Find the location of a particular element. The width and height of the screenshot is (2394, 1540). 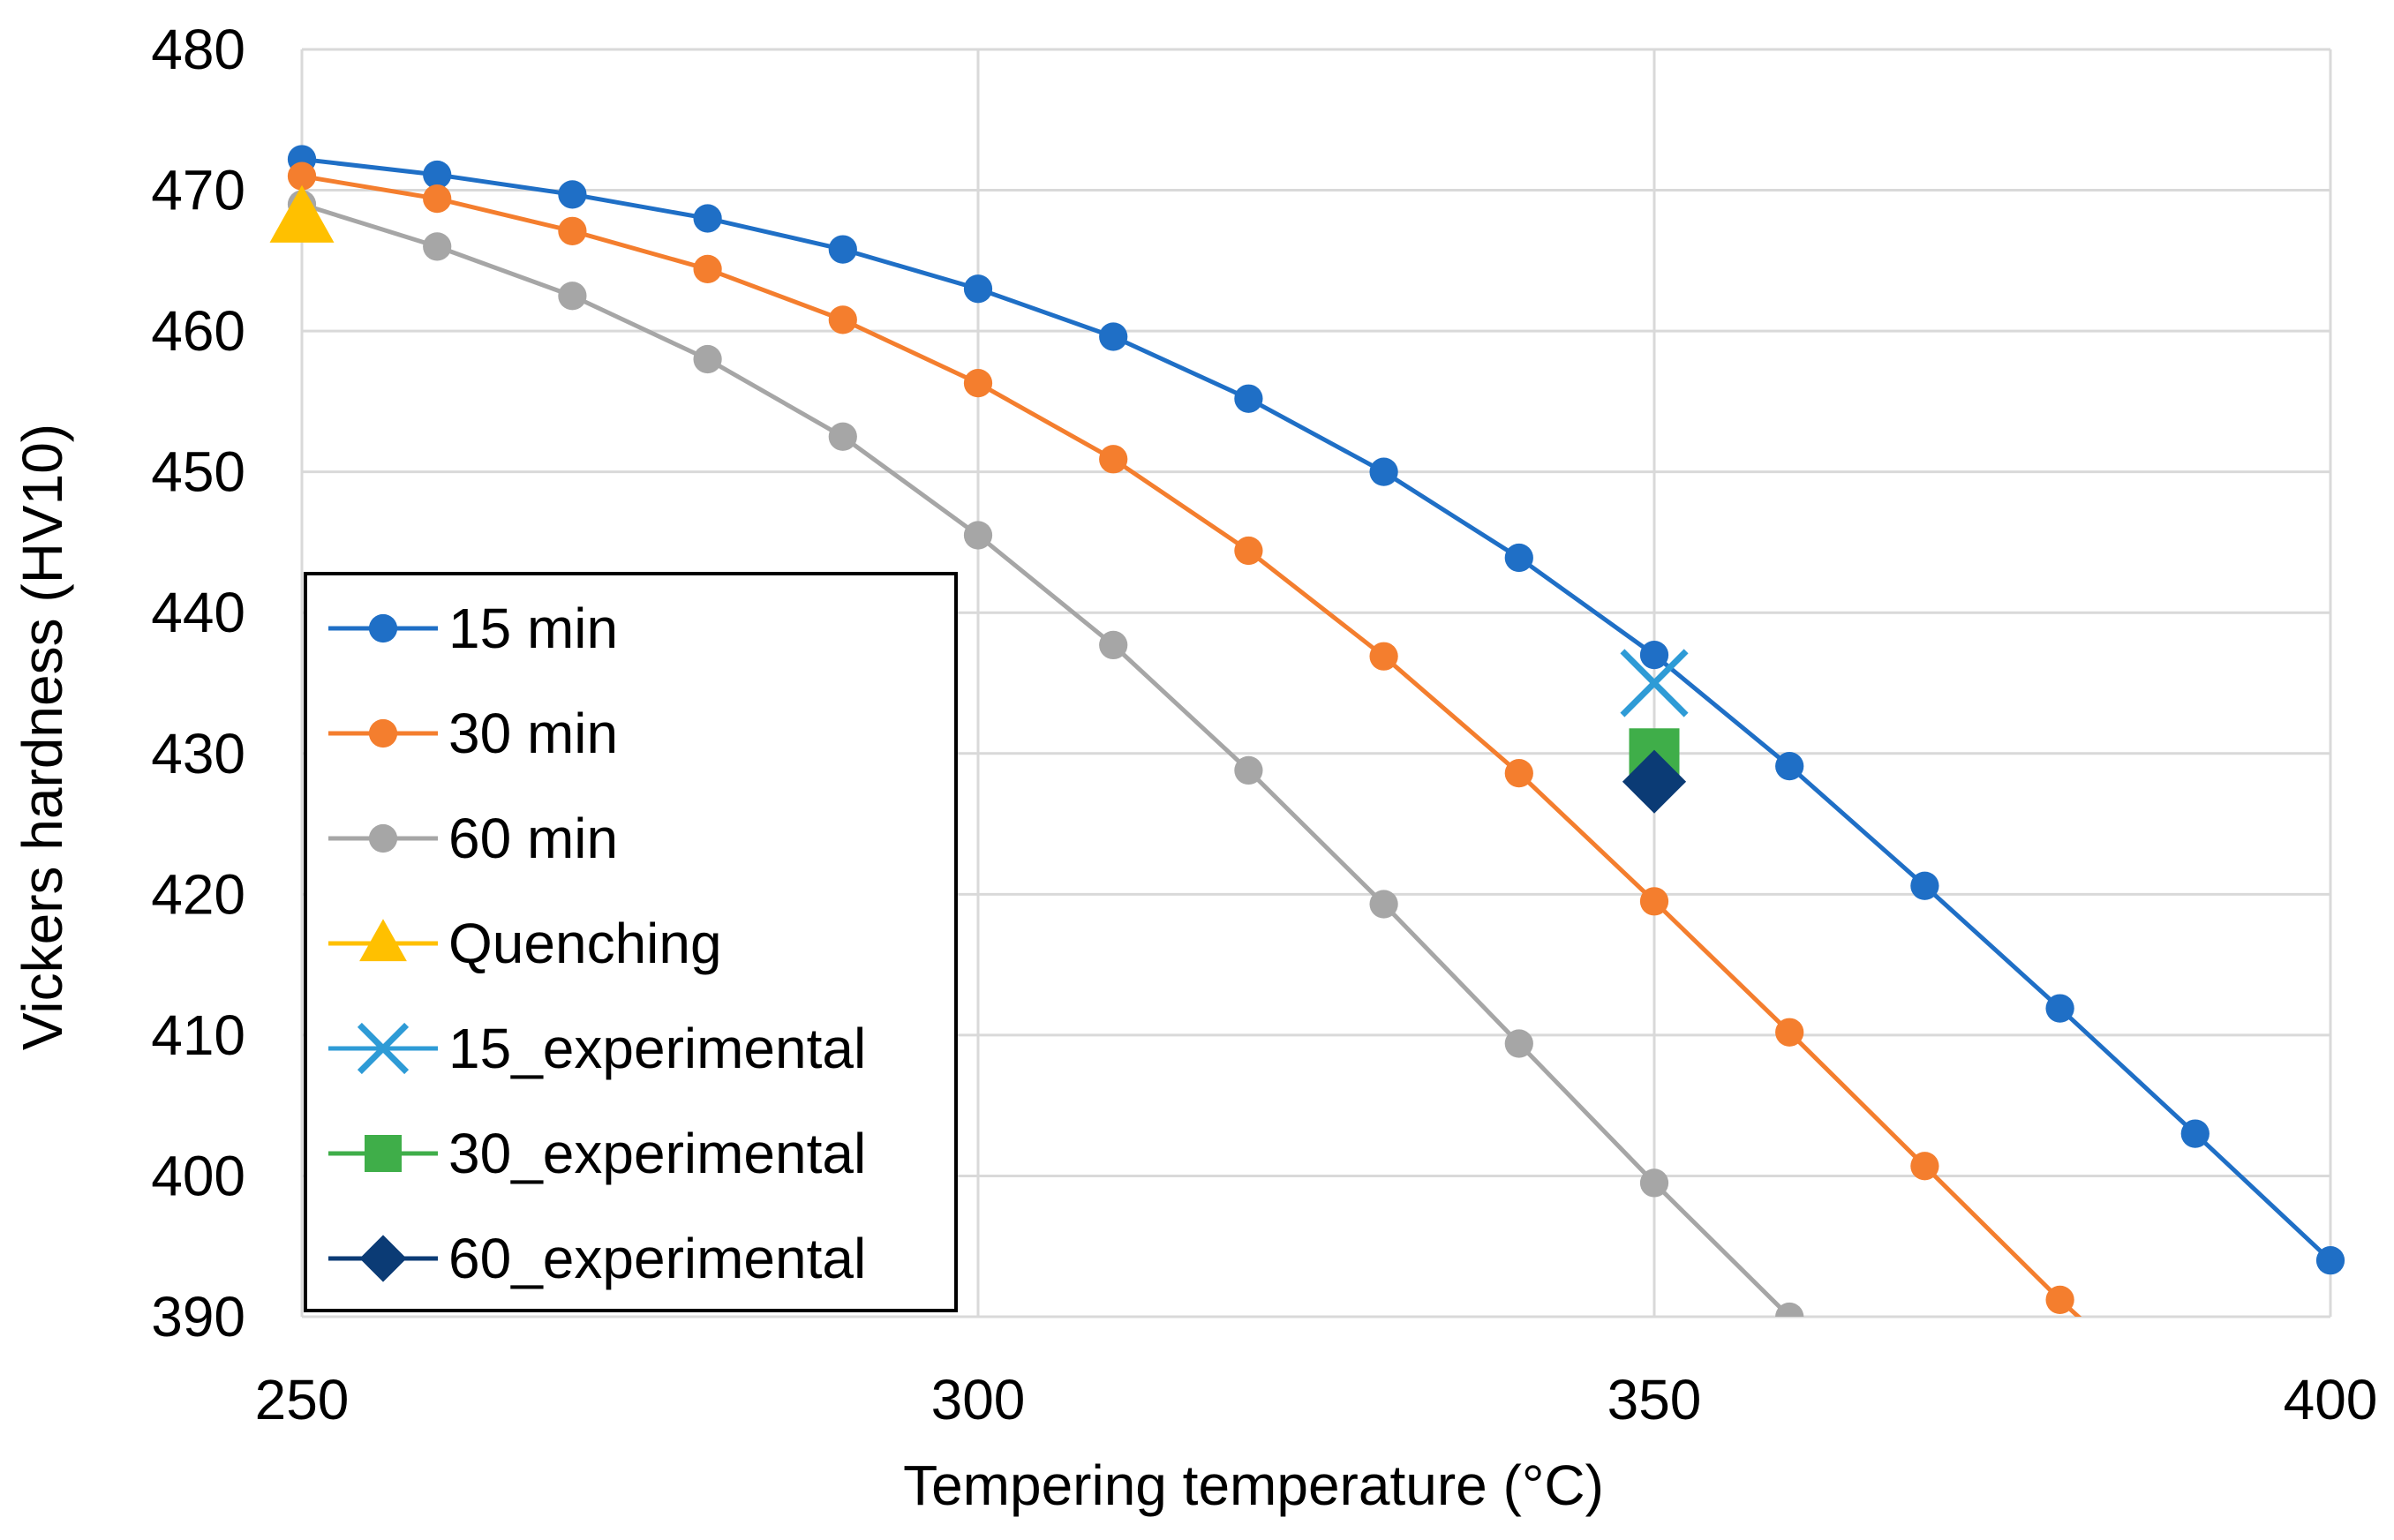

legend-label: 30 min is located at coordinates (533, 733).